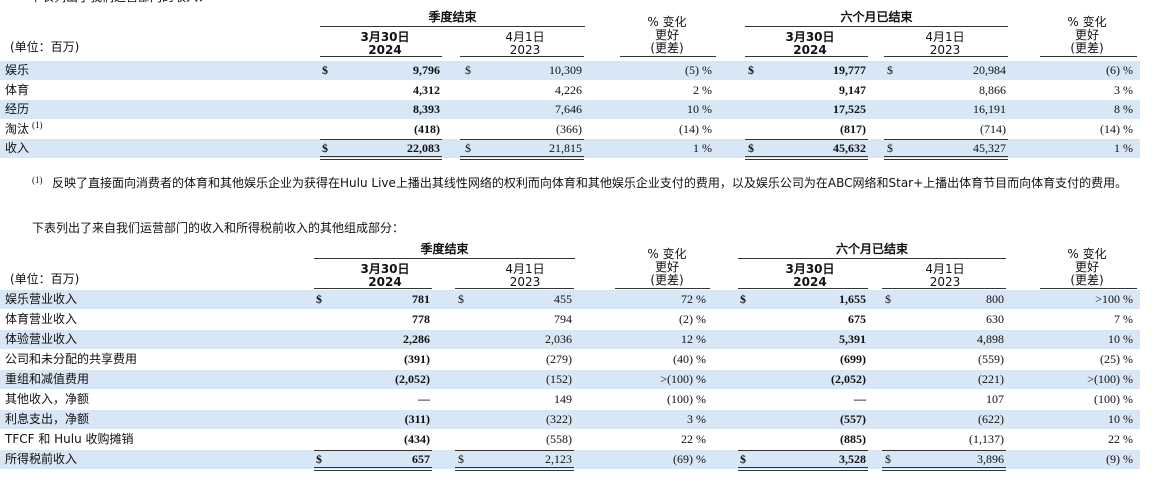  Describe the element at coordinates (689, 459) in the screenshot. I see `cell-value: (69) %` at that location.